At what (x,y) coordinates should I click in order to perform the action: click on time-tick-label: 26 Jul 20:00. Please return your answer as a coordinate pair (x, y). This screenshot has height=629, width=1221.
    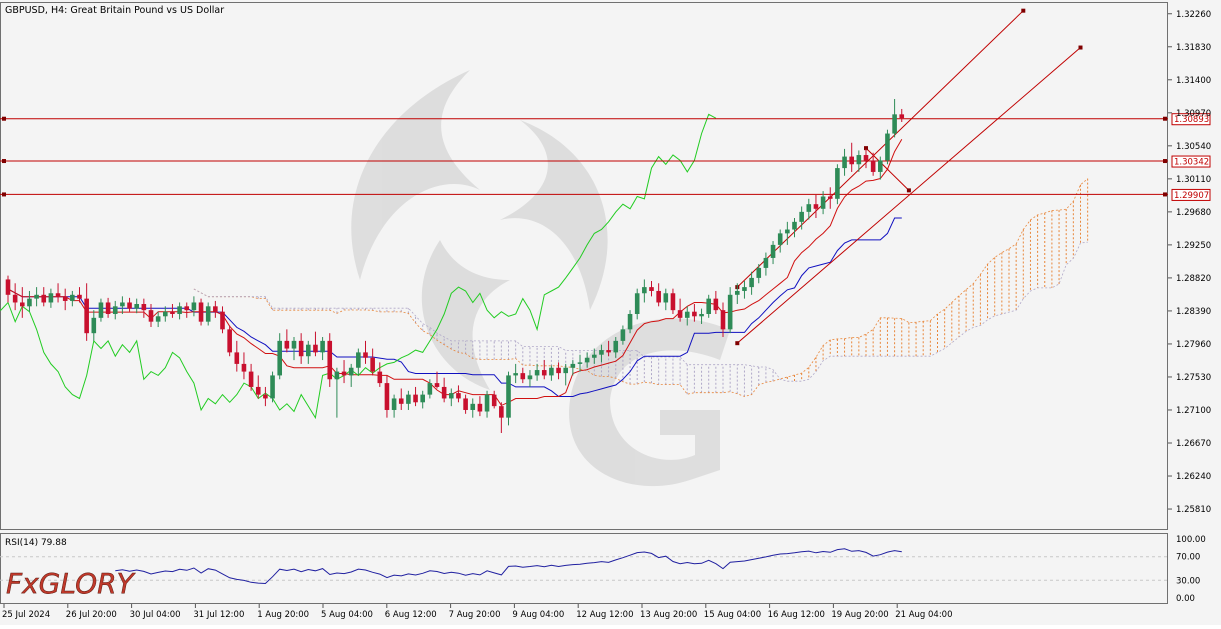
    Looking at the image, I should click on (91, 615).